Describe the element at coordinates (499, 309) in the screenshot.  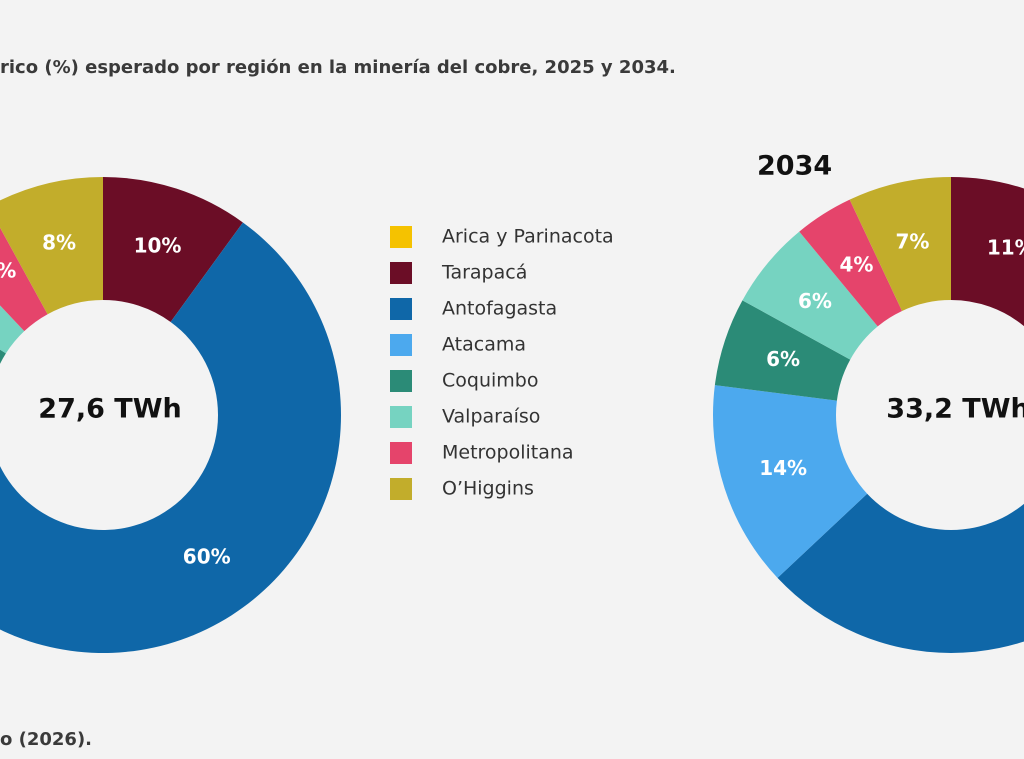
I see `legend-label: Antofagasta` at that location.